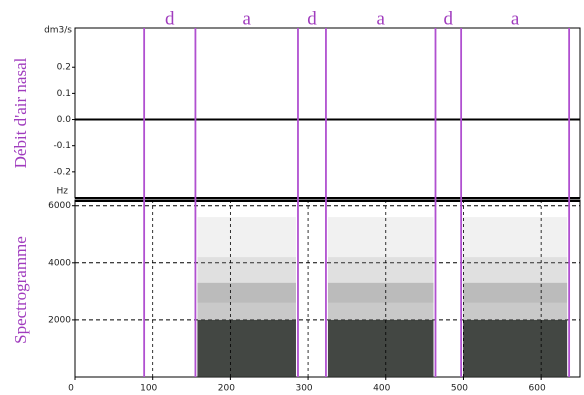 The height and width of the screenshot is (395, 584). I want to click on y-tick-label: -0.2, so click(62, 172).